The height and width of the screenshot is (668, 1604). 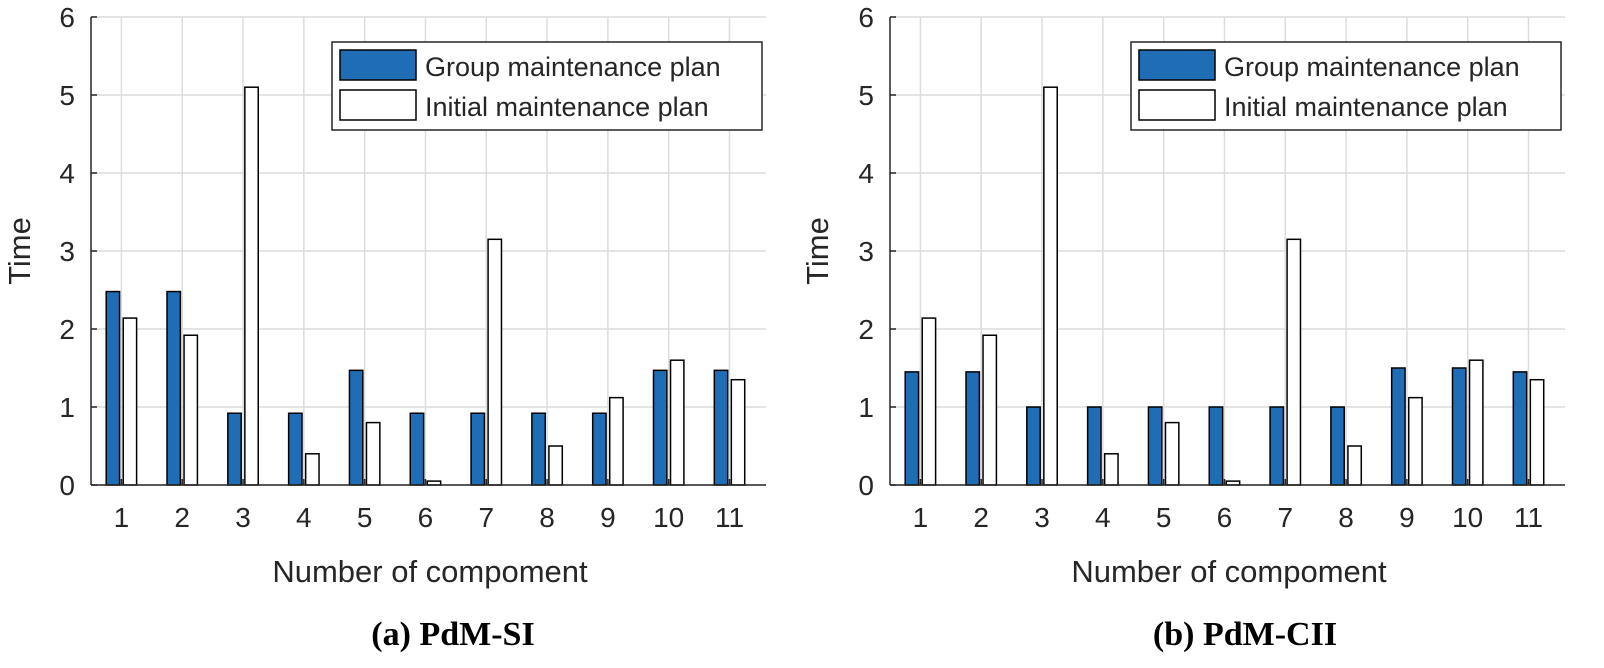 I want to click on y-tick-label-b: 4, so click(x=866, y=173).